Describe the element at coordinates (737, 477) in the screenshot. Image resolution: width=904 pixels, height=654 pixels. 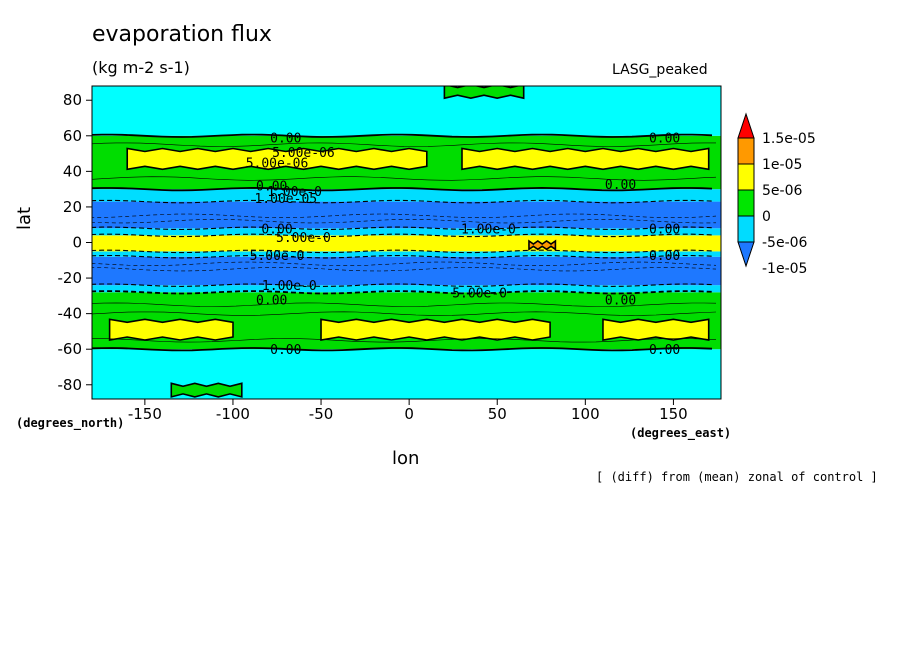
I see `footnote: [ (diff) from (mean) zonal of control ]` at that location.